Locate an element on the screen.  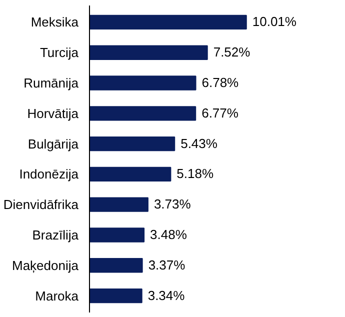
y-tick-label: Horvātija is located at coordinates (53, 113).